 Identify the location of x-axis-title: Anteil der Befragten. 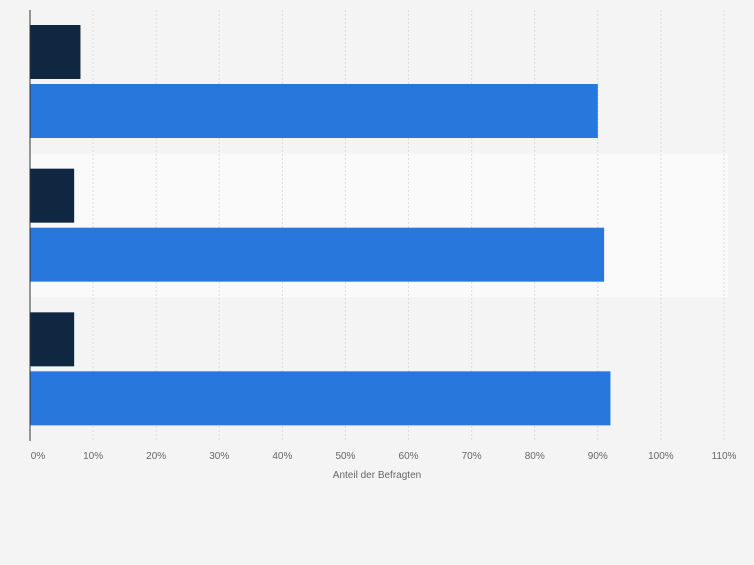
(377, 475).